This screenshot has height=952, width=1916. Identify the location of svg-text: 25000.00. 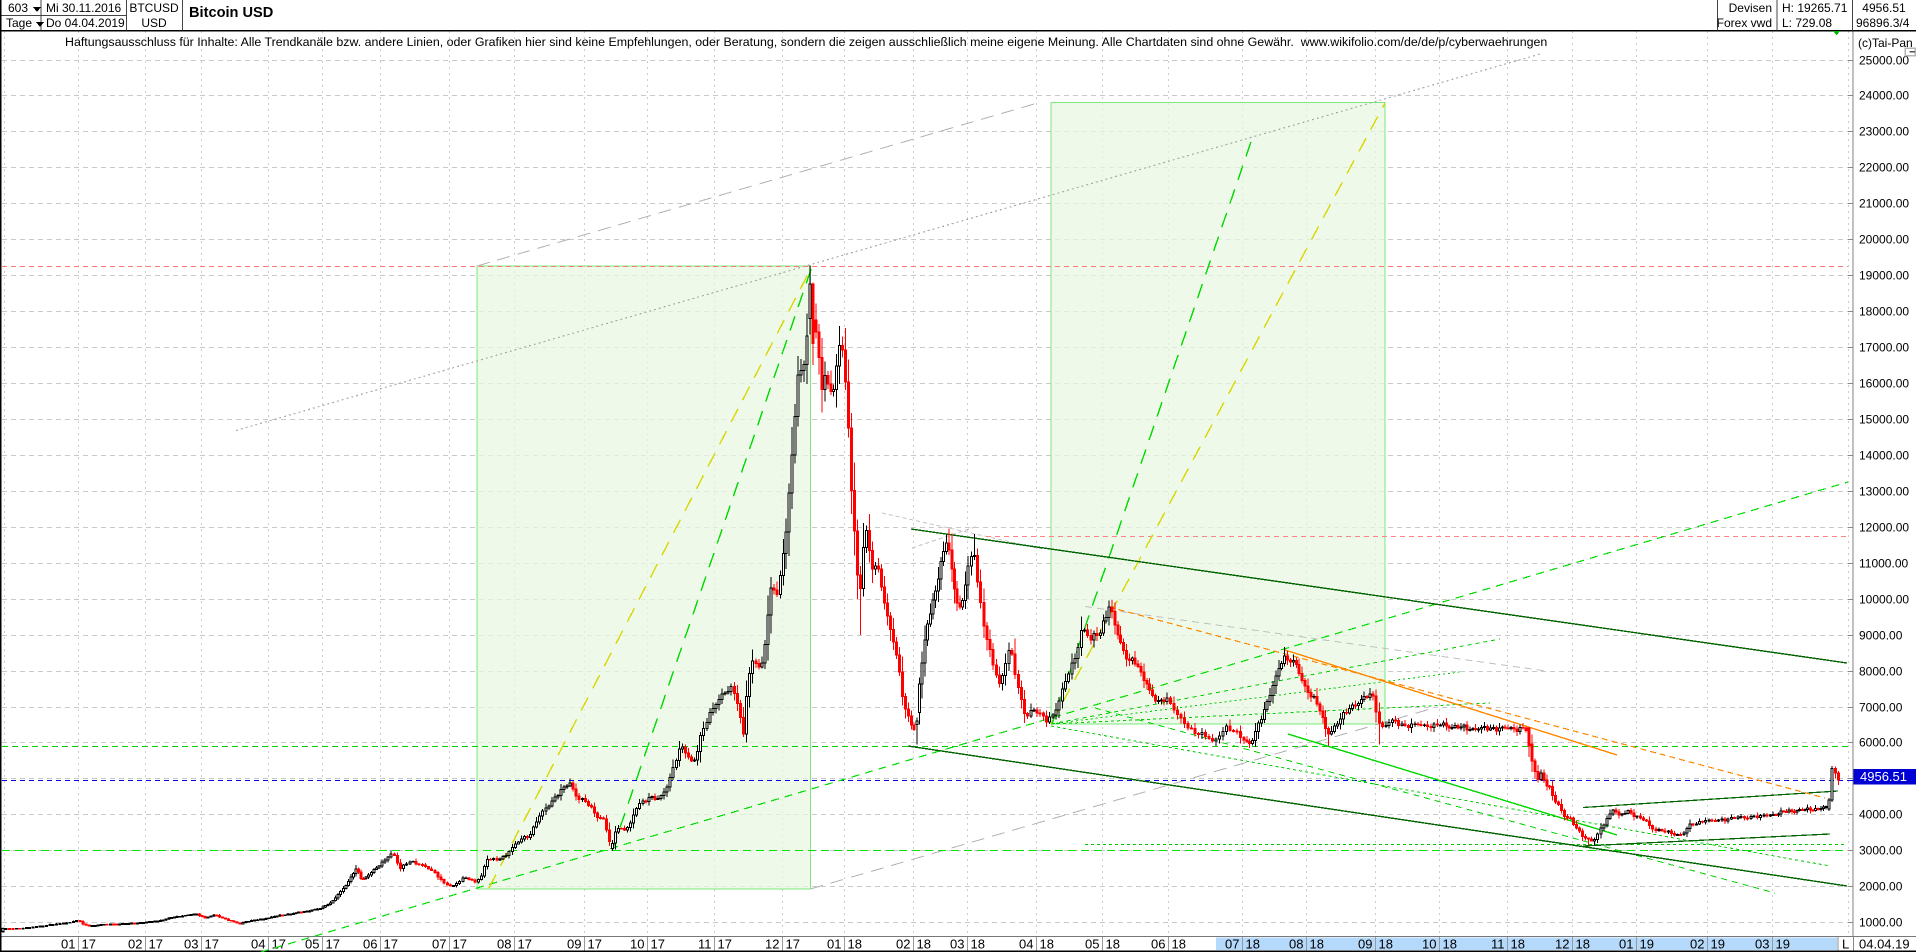
(1884, 61).